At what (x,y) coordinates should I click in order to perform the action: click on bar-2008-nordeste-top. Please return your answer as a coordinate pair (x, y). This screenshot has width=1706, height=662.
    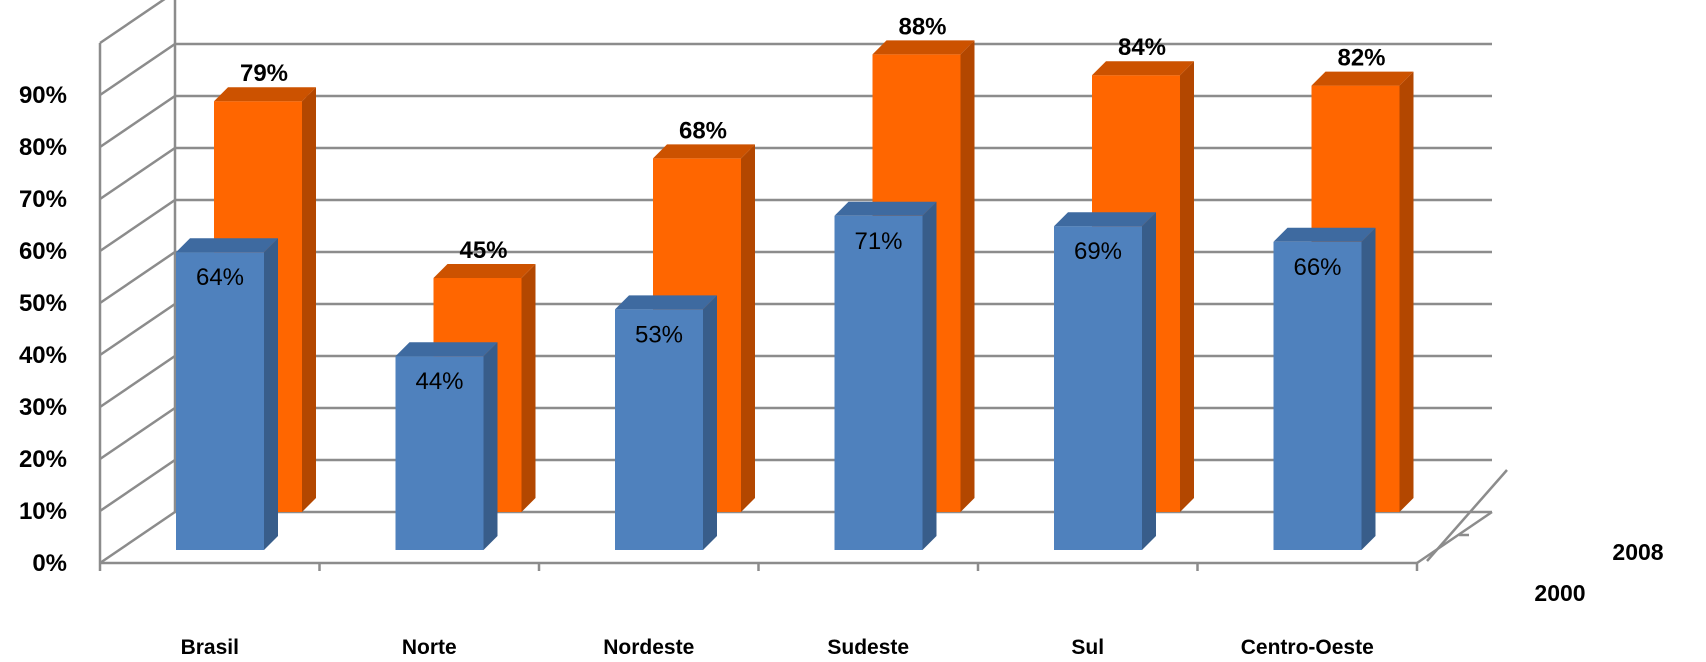
    Looking at the image, I should click on (704, 151).